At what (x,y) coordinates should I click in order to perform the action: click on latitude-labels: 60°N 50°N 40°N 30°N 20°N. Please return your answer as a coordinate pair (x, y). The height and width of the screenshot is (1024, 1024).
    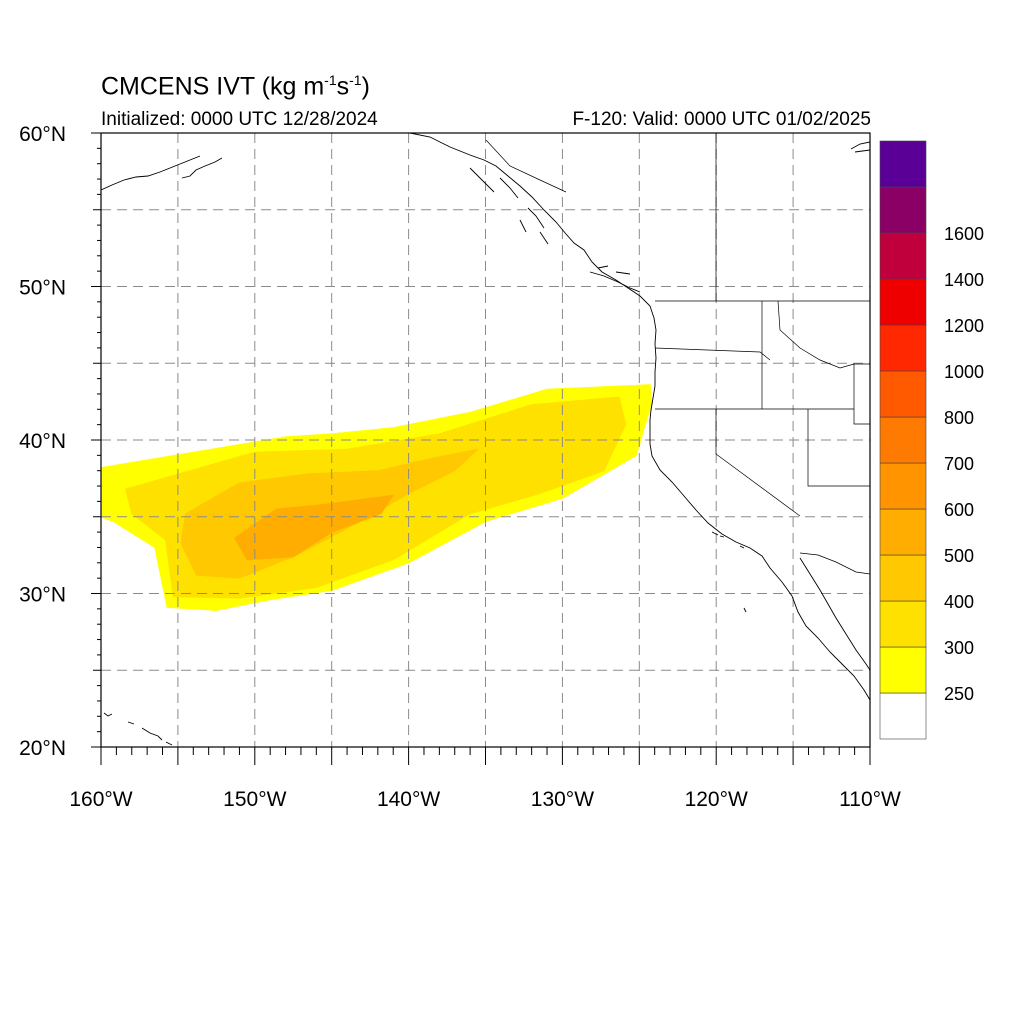
    Looking at the image, I should click on (42, 441).